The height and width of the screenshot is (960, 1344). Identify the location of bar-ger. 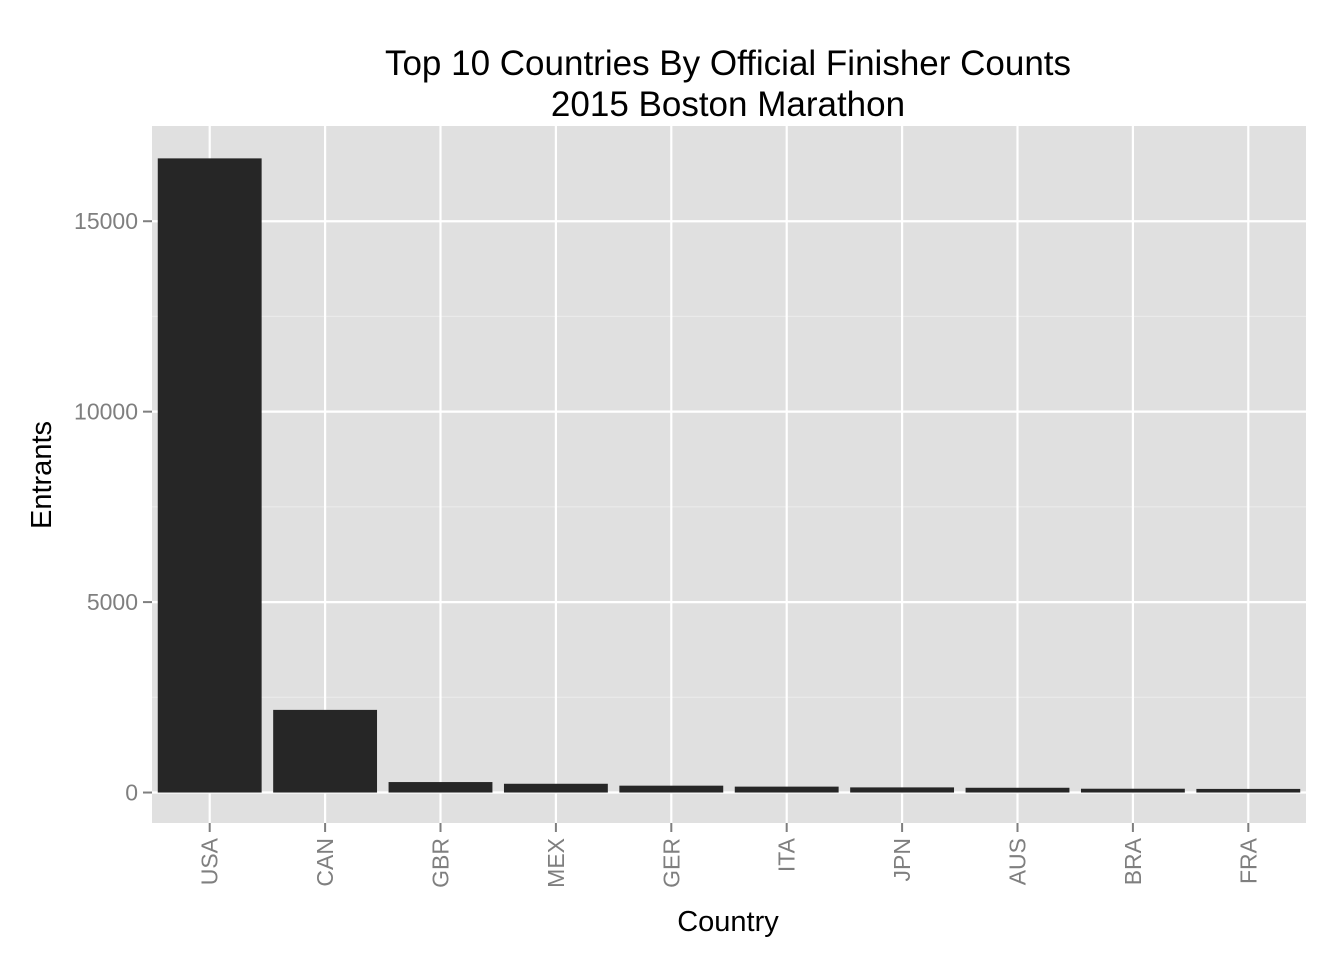
(671, 789).